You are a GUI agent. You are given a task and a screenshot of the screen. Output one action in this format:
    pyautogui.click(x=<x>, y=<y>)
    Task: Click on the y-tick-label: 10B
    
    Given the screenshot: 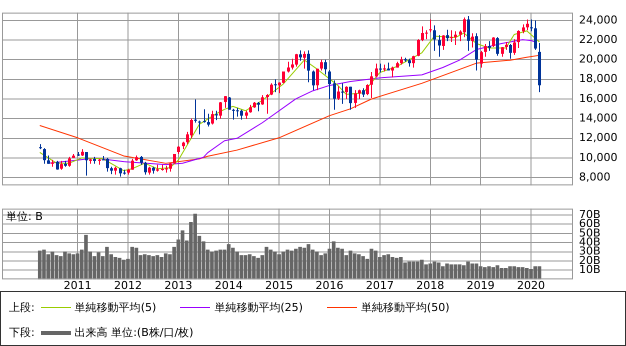 What is the action you would take?
    pyautogui.click(x=590, y=269)
    